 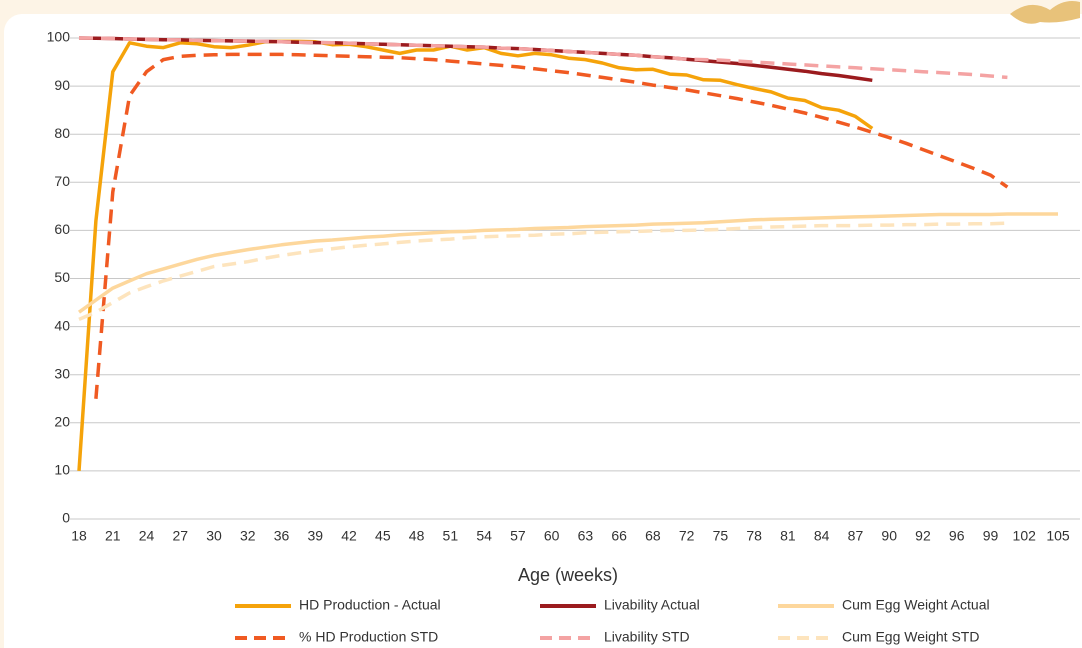 I want to click on y-tick-label: 30, so click(x=62, y=373).